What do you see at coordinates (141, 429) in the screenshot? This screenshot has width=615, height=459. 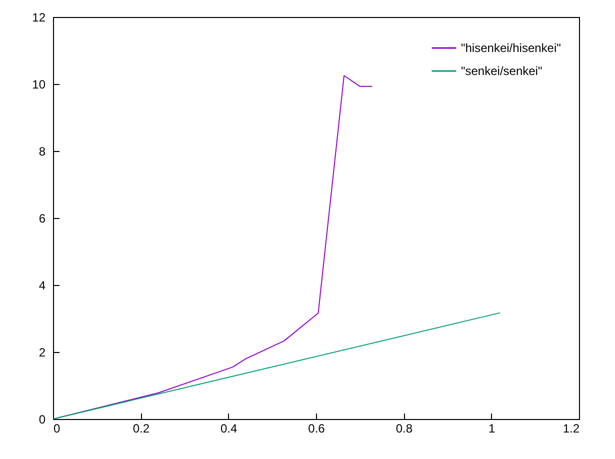 I see `x-tick-label: 0.2` at bounding box center [141, 429].